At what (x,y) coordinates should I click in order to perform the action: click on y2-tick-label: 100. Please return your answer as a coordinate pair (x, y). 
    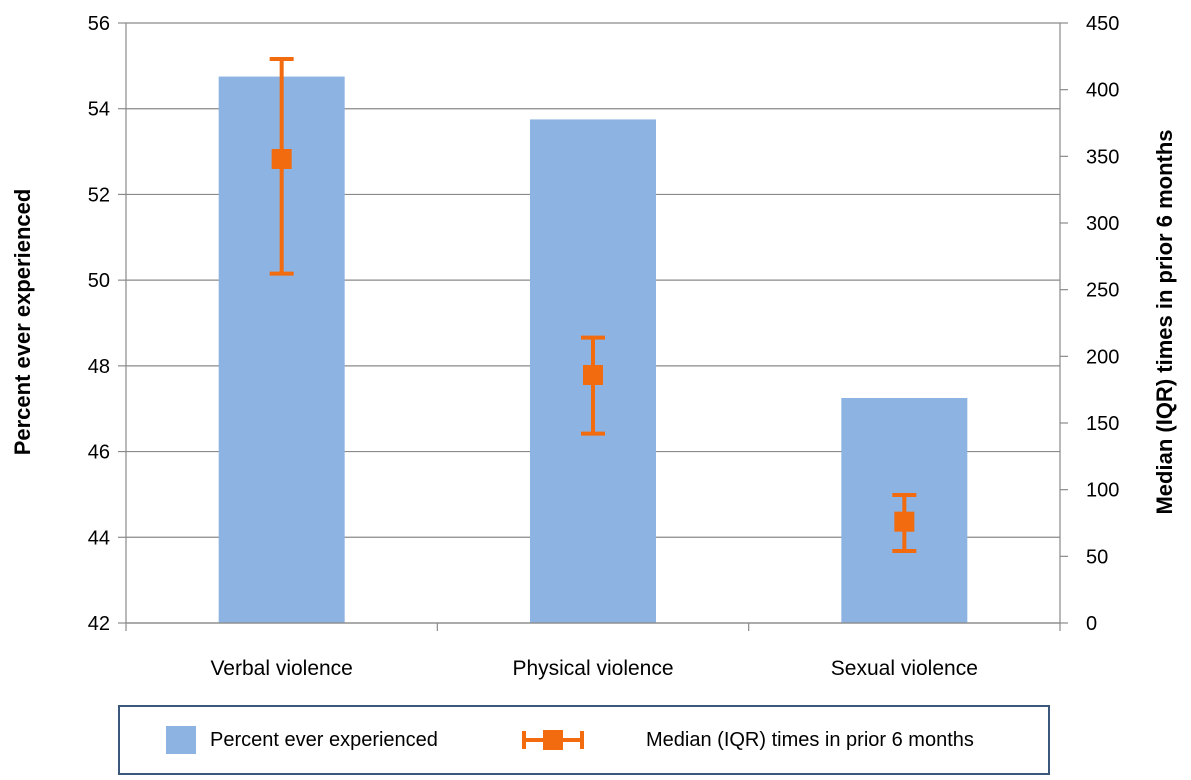
    Looking at the image, I should click on (1102, 491).